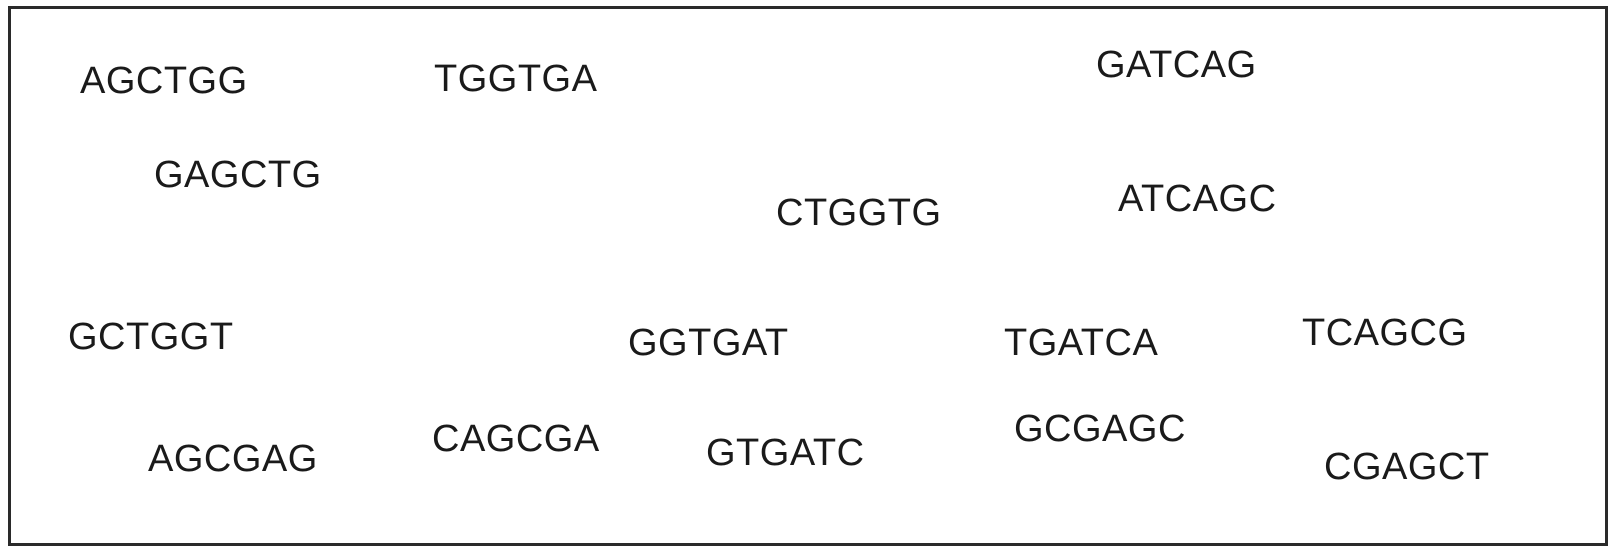 This screenshot has width=1624, height=560. What do you see at coordinates (516, 439) in the screenshot?
I see `kmer-label: CAGCGA` at bounding box center [516, 439].